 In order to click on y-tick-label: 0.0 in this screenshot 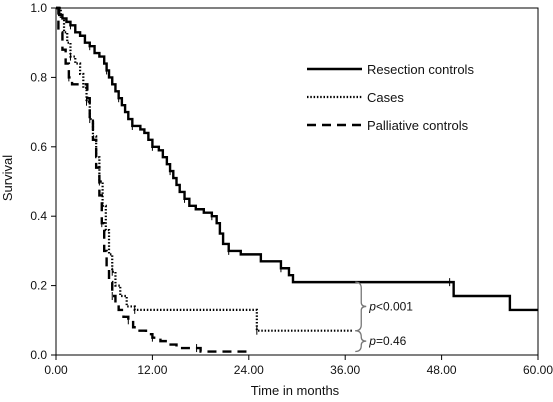, I will do `click(38, 355)`.